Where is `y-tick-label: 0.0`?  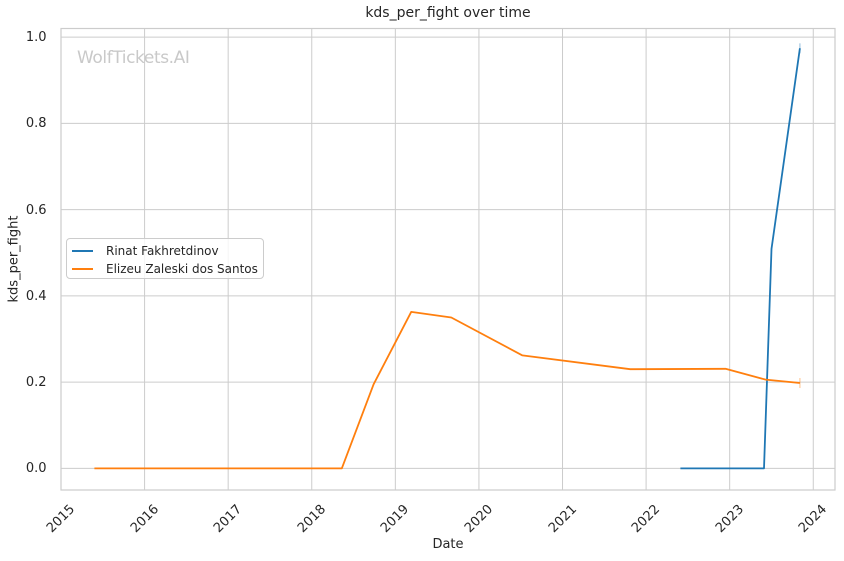 y-tick-label: 0.0 is located at coordinates (36, 469).